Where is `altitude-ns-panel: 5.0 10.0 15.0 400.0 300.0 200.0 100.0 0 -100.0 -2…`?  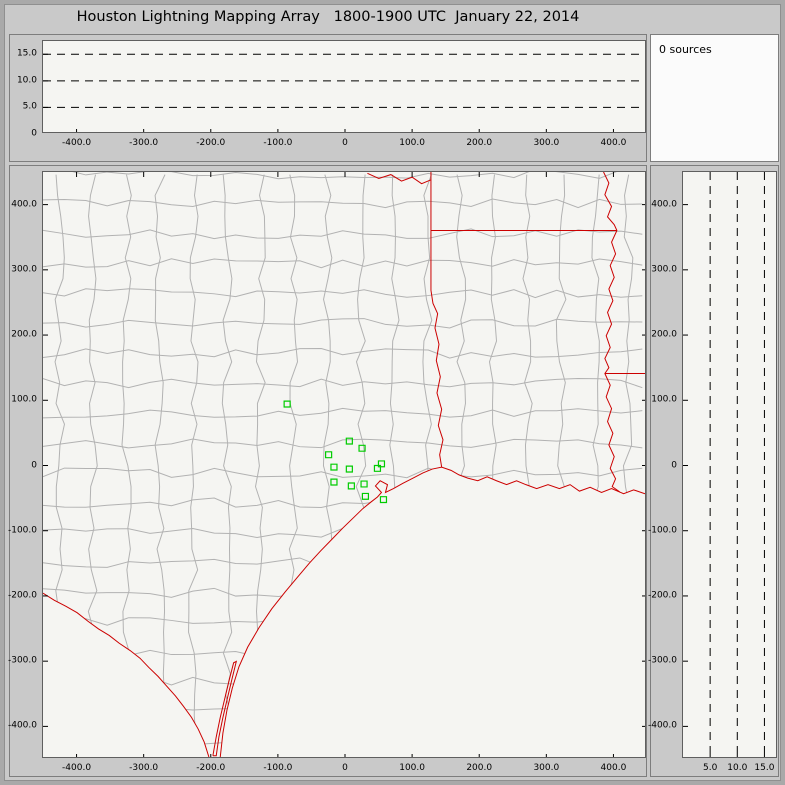 altitude-ns-panel: 5.0 10.0 15.0 400.0 300.0 200.0 100.0 0 -100.0 -2… is located at coordinates (713, 471).